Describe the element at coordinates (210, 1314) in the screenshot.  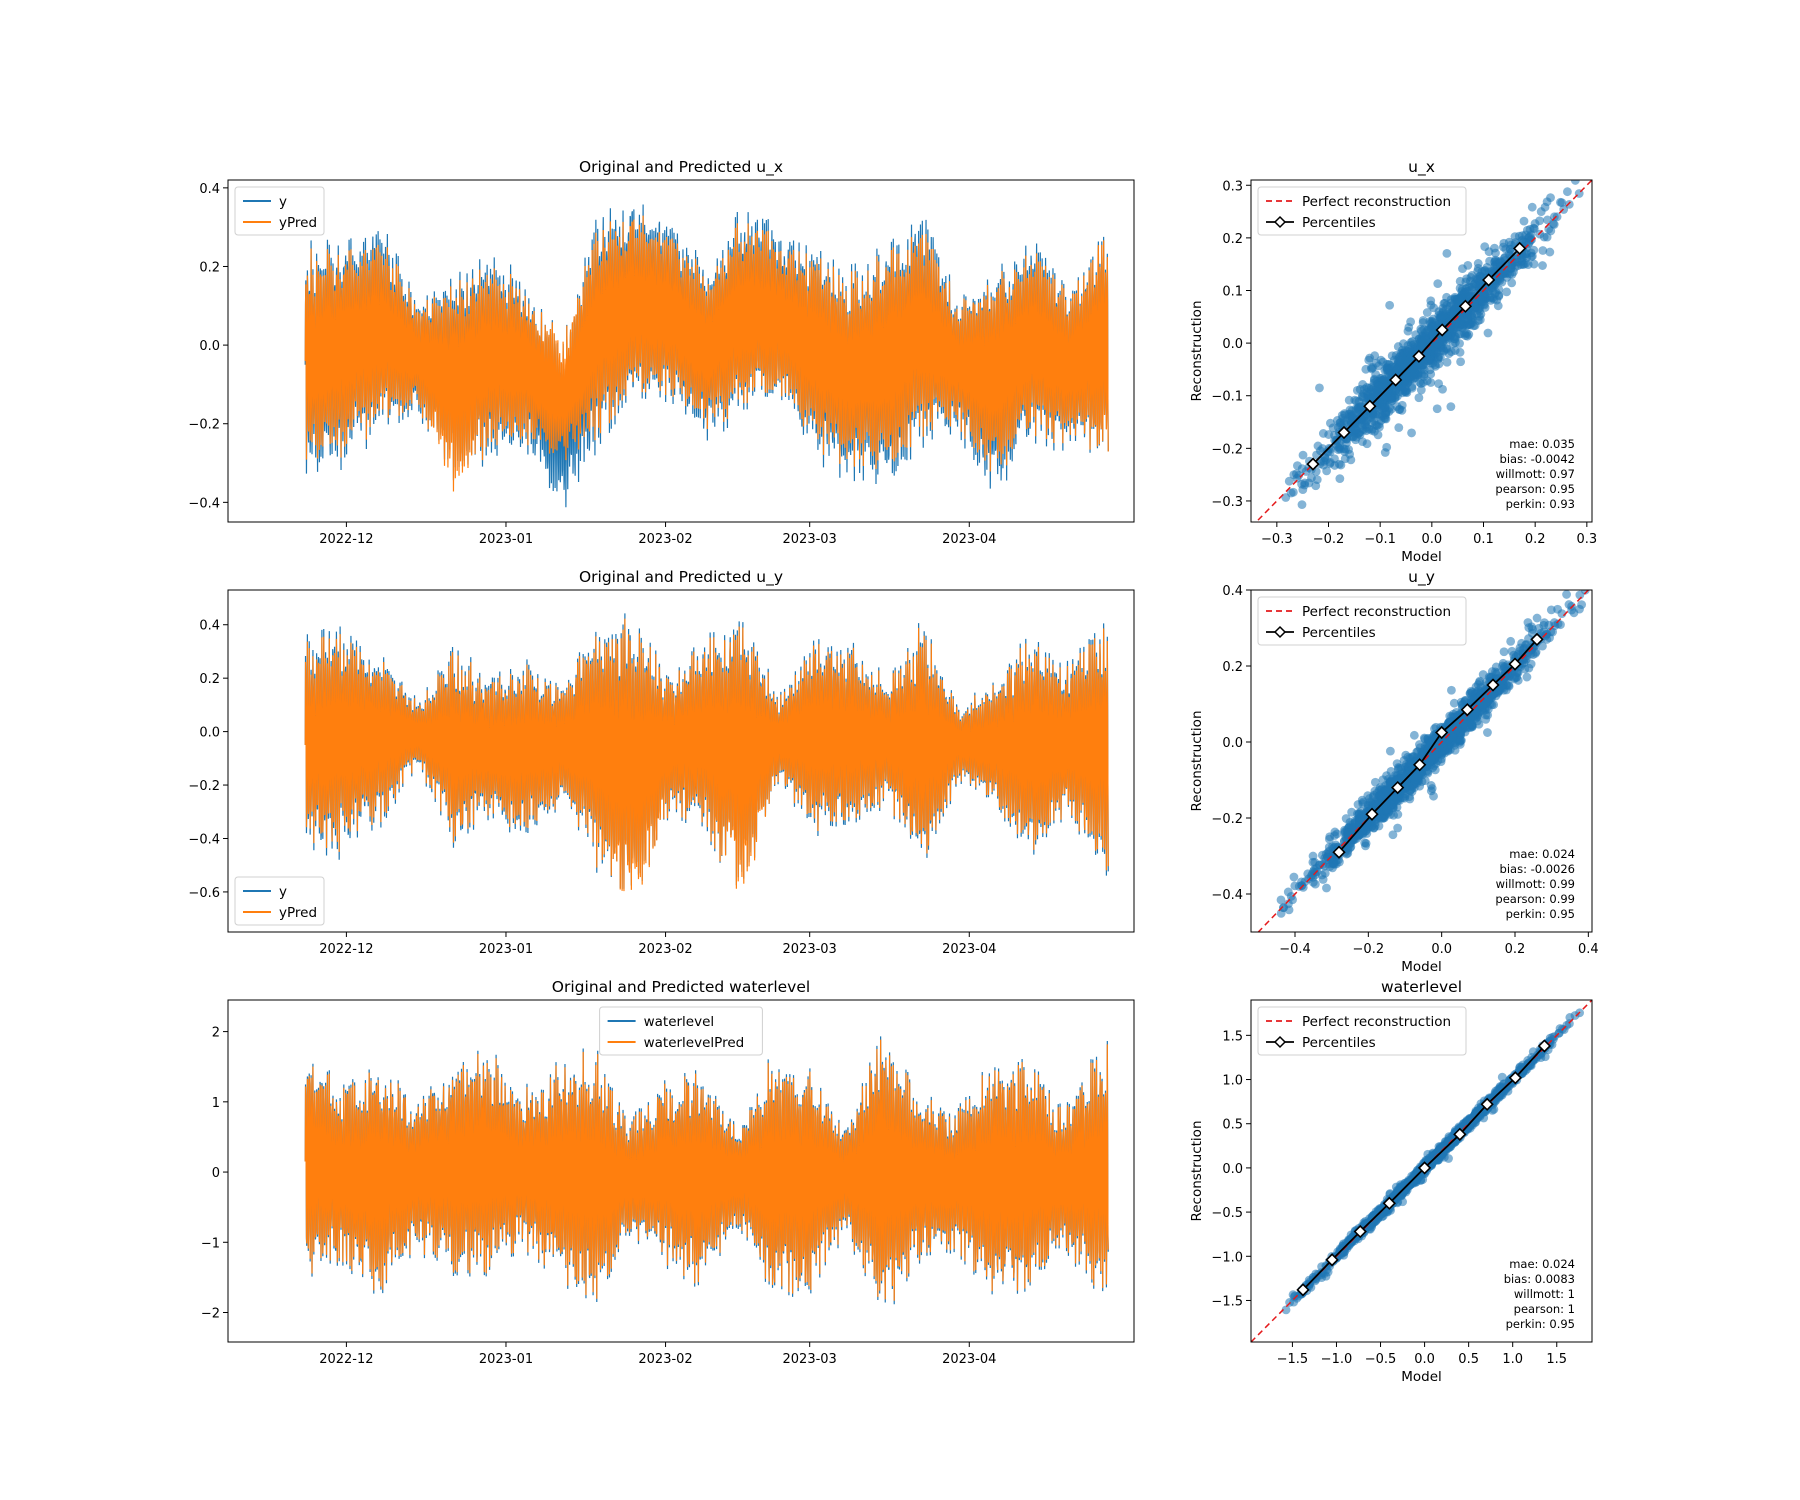
I see `y-tick-label: −2` at that location.